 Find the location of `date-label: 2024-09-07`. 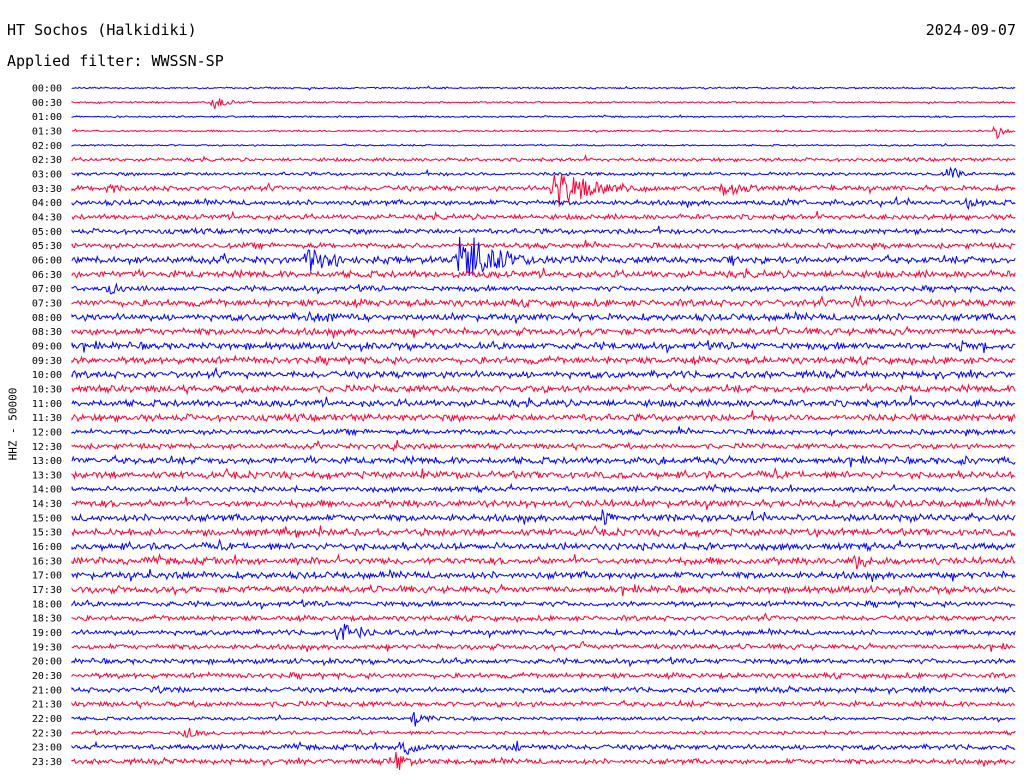

date-label: 2024-09-07 is located at coordinates (970, 30).